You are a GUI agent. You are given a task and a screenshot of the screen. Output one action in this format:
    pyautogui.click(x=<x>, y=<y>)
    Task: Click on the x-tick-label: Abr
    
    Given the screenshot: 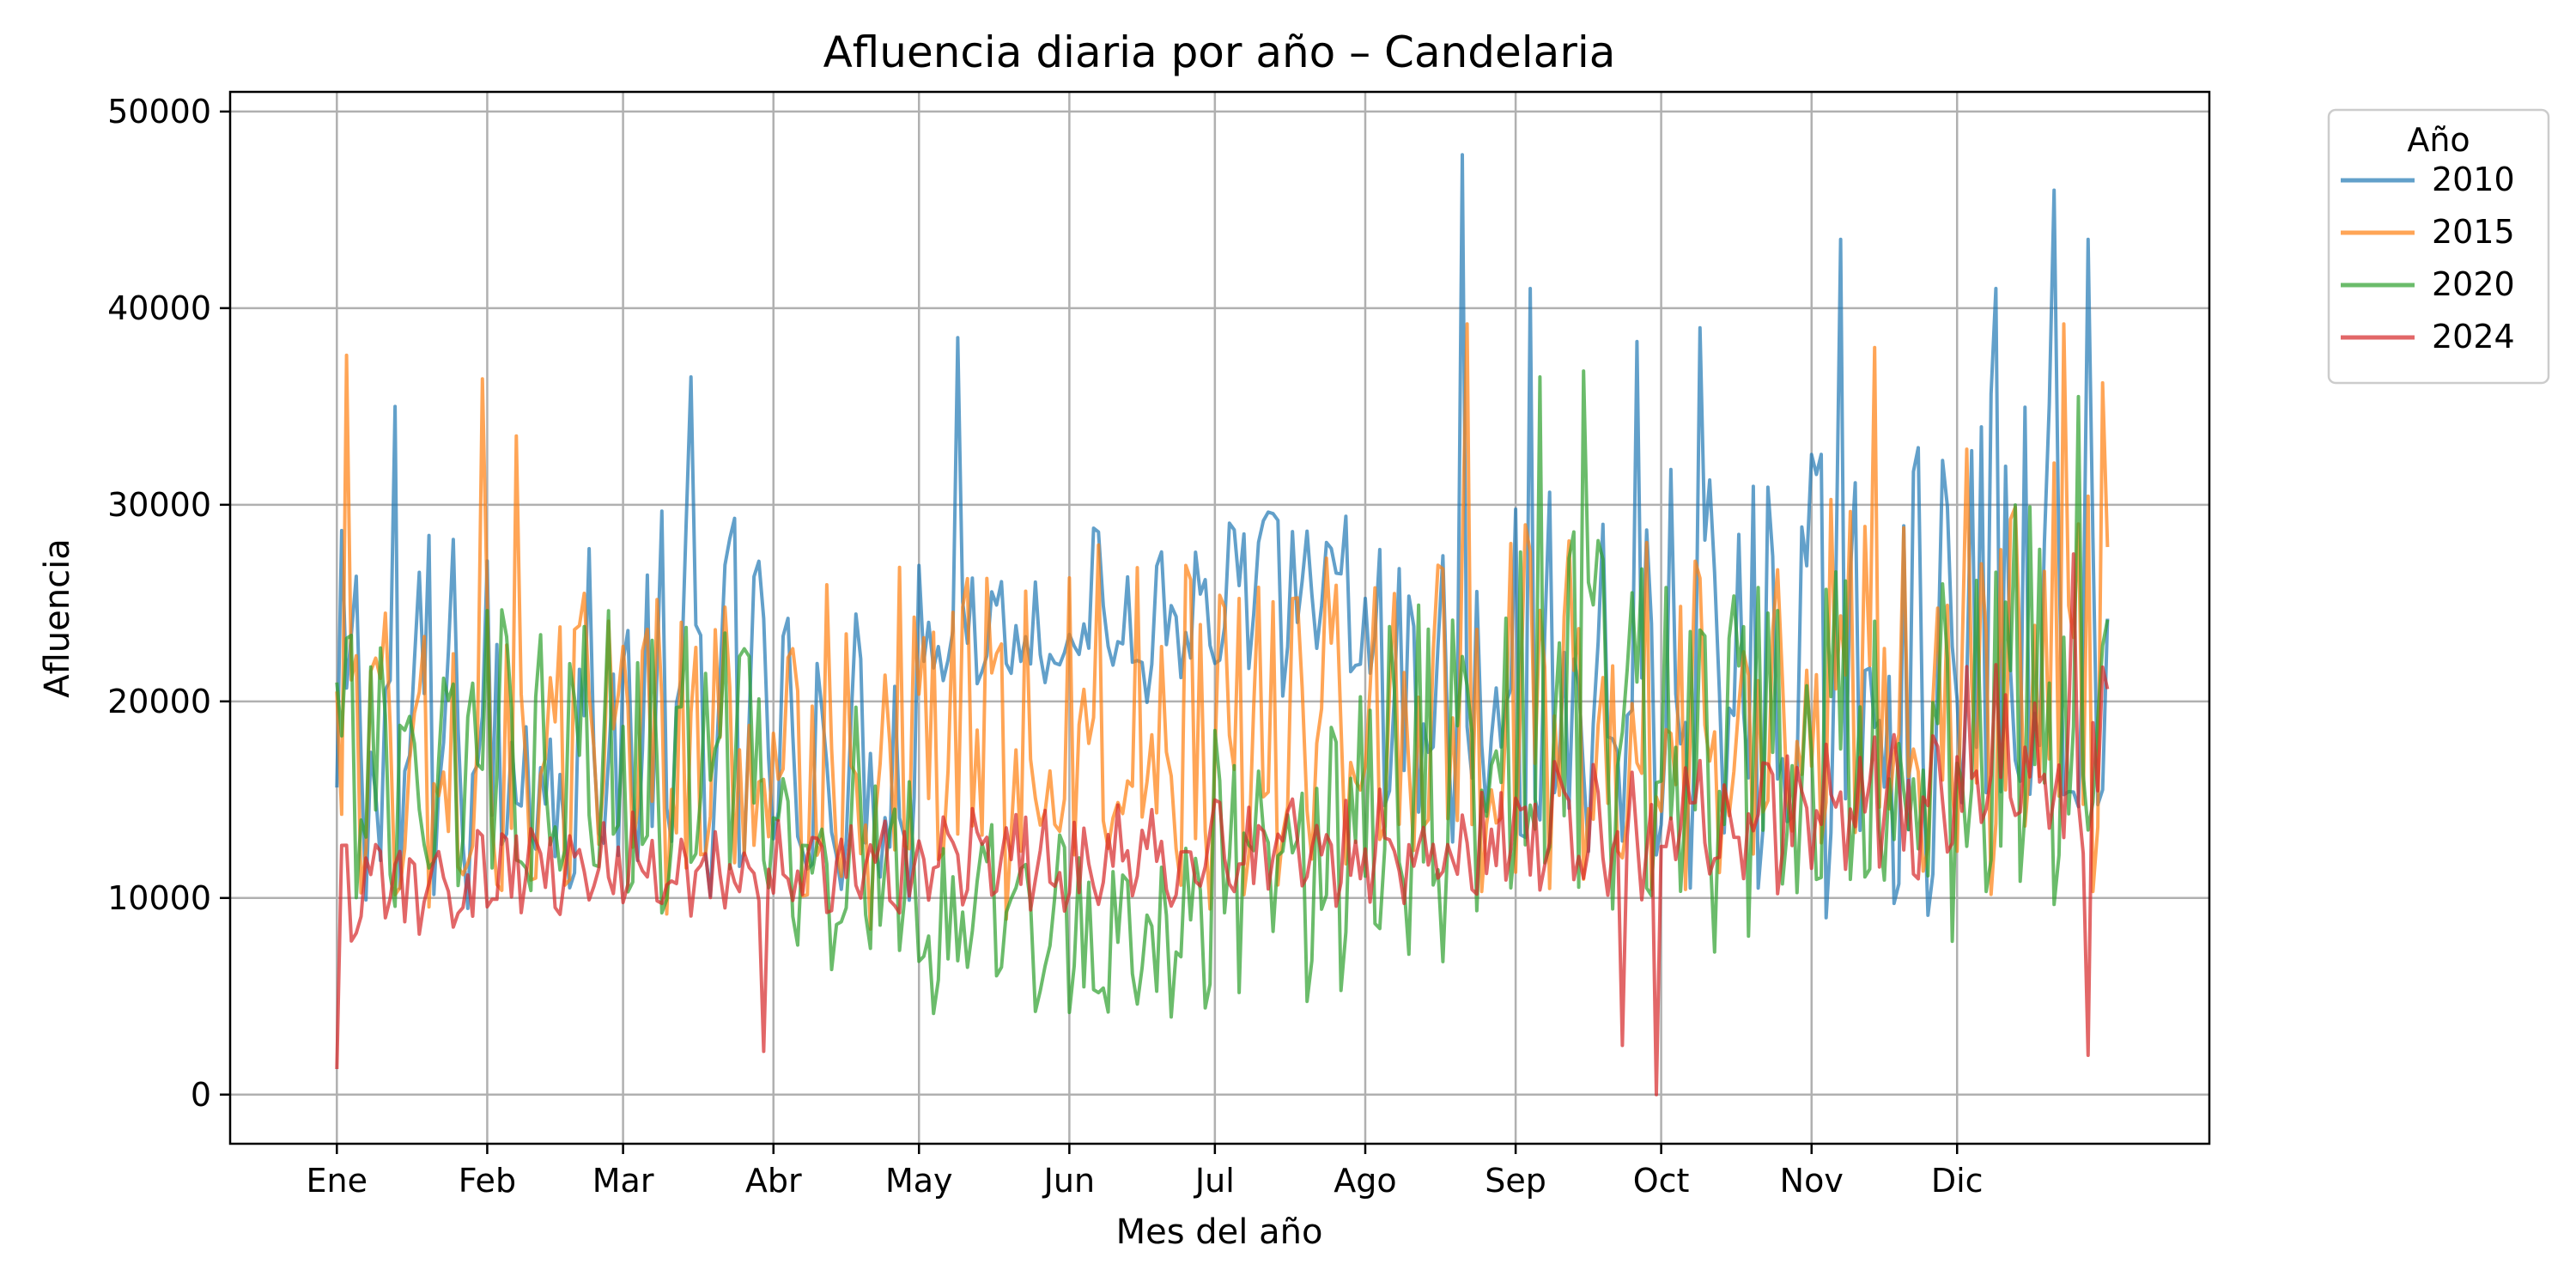 What is the action you would take?
    pyautogui.click(x=773, y=1181)
    